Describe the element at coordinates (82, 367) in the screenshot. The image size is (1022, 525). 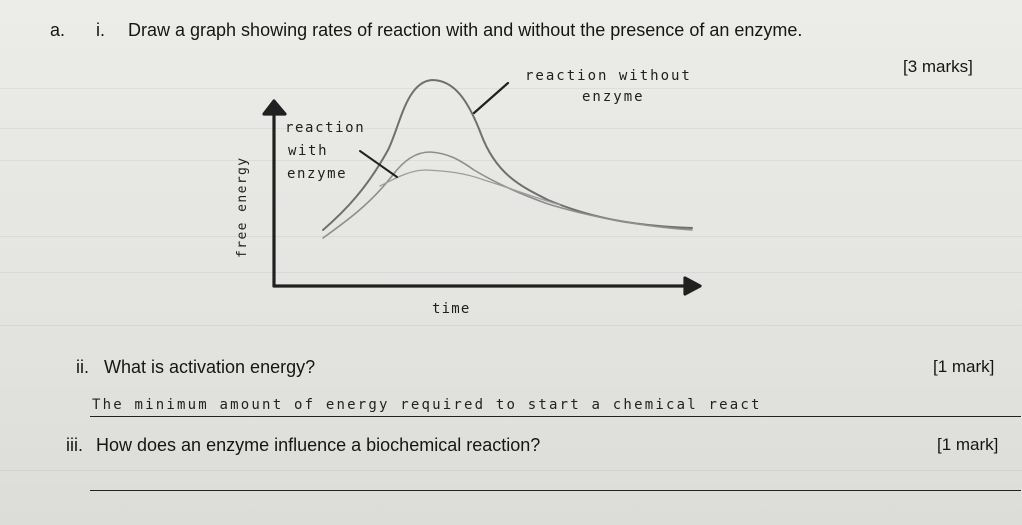
I see `question-ii-label: ii.` at that location.